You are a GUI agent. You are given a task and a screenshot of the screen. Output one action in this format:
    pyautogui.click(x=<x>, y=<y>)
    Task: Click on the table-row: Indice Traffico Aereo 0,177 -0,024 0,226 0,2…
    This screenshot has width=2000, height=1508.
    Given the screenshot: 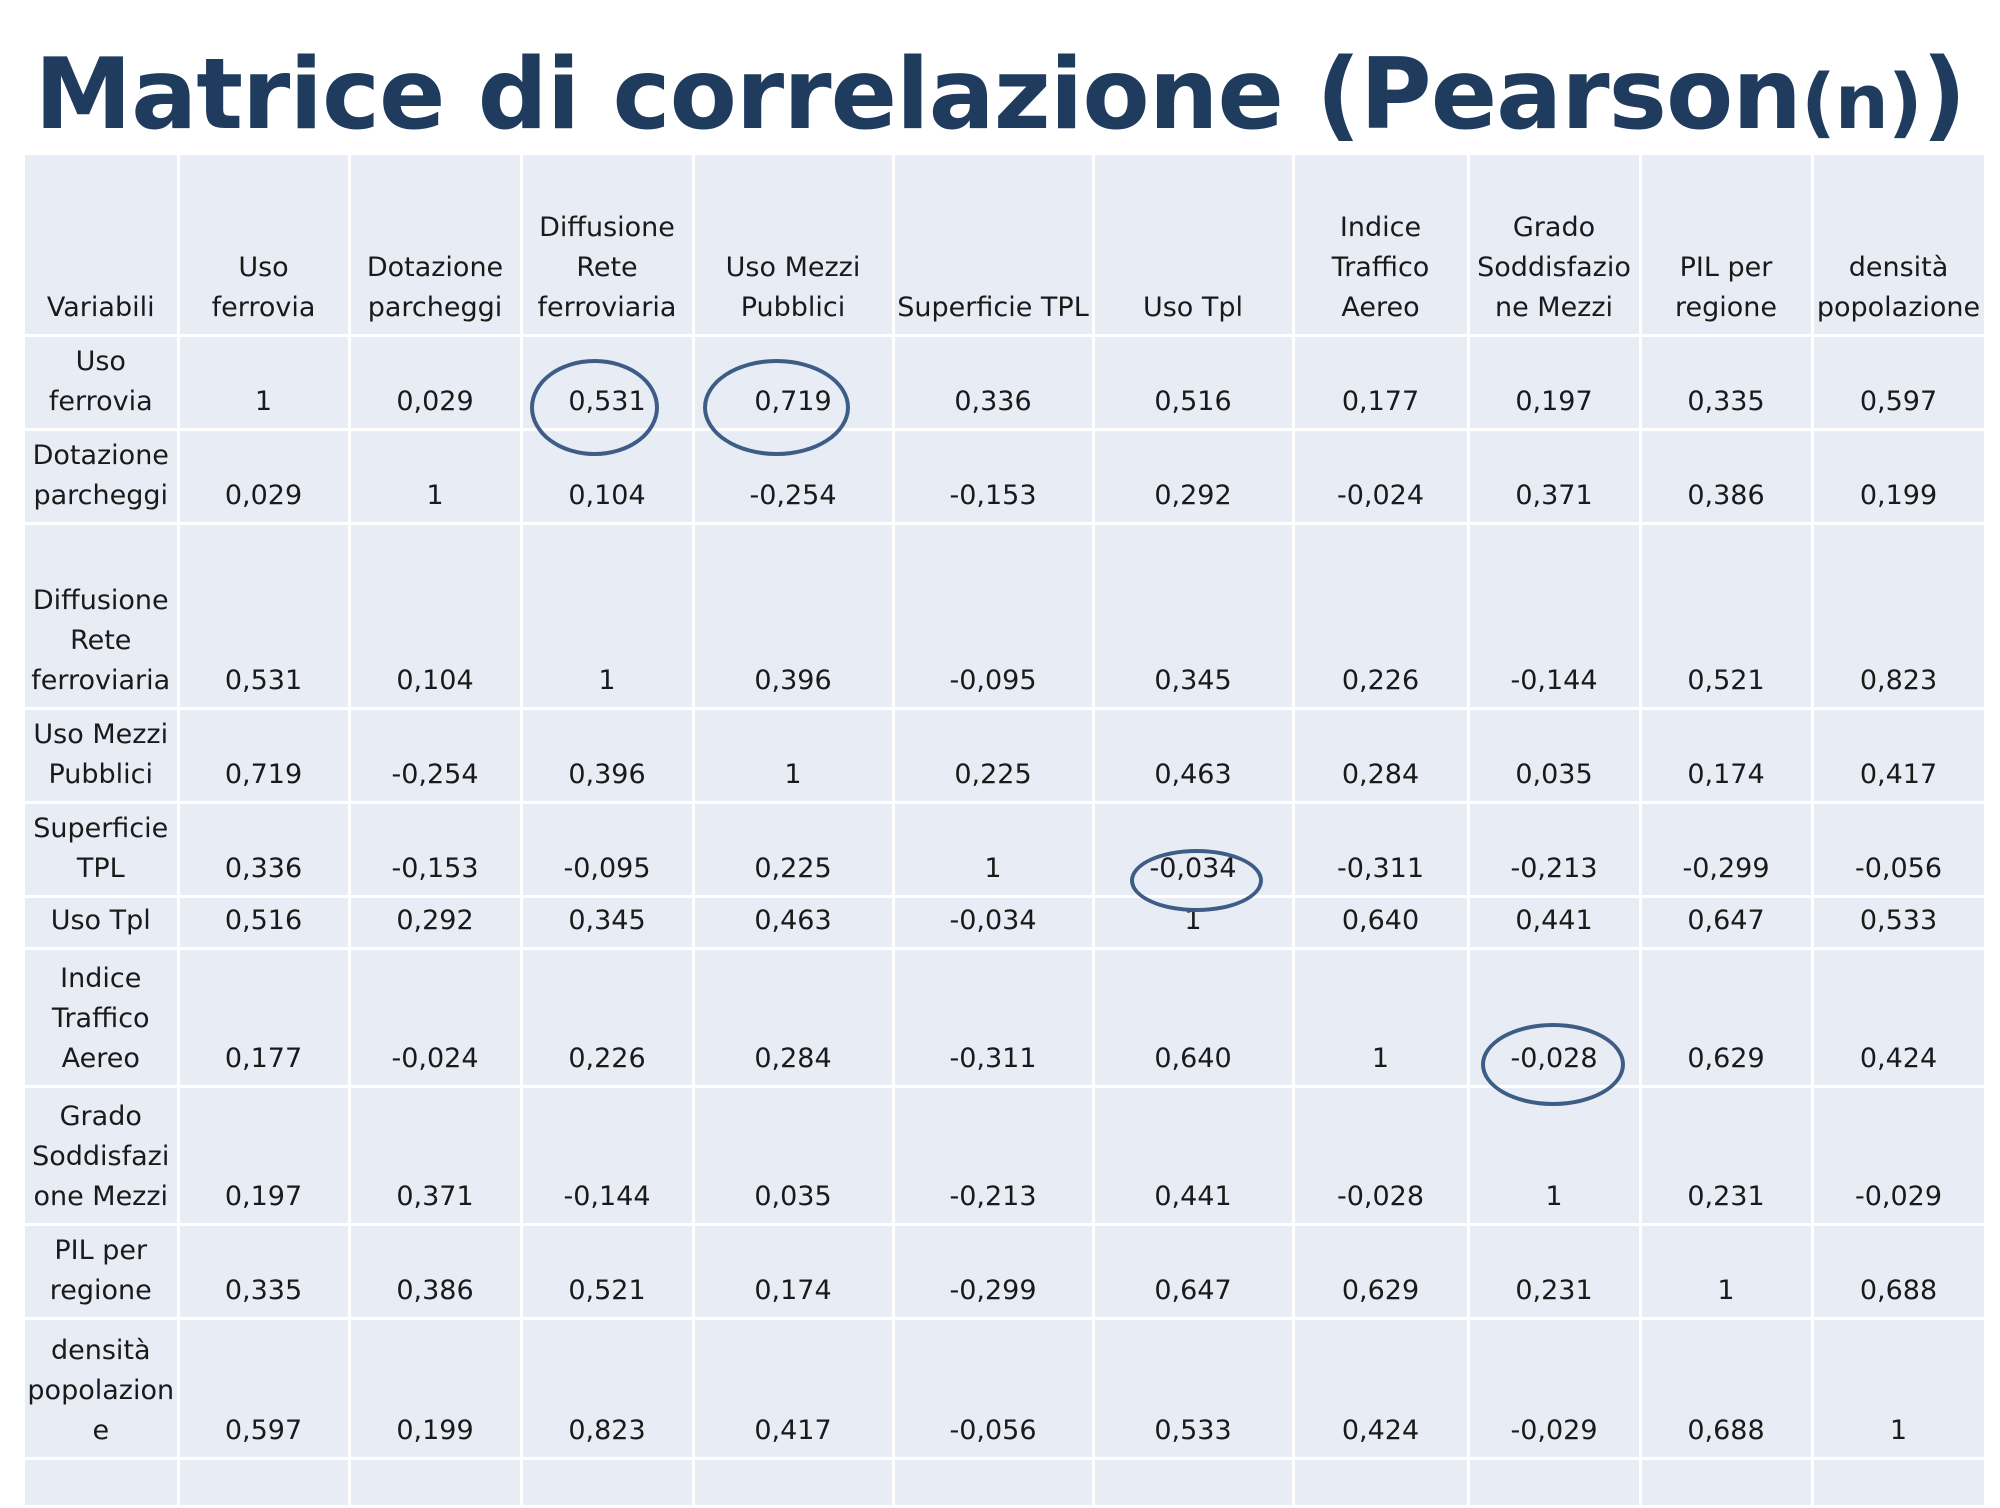 What is the action you would take?
    pyautogui.click(x=1006, y=1018)
    